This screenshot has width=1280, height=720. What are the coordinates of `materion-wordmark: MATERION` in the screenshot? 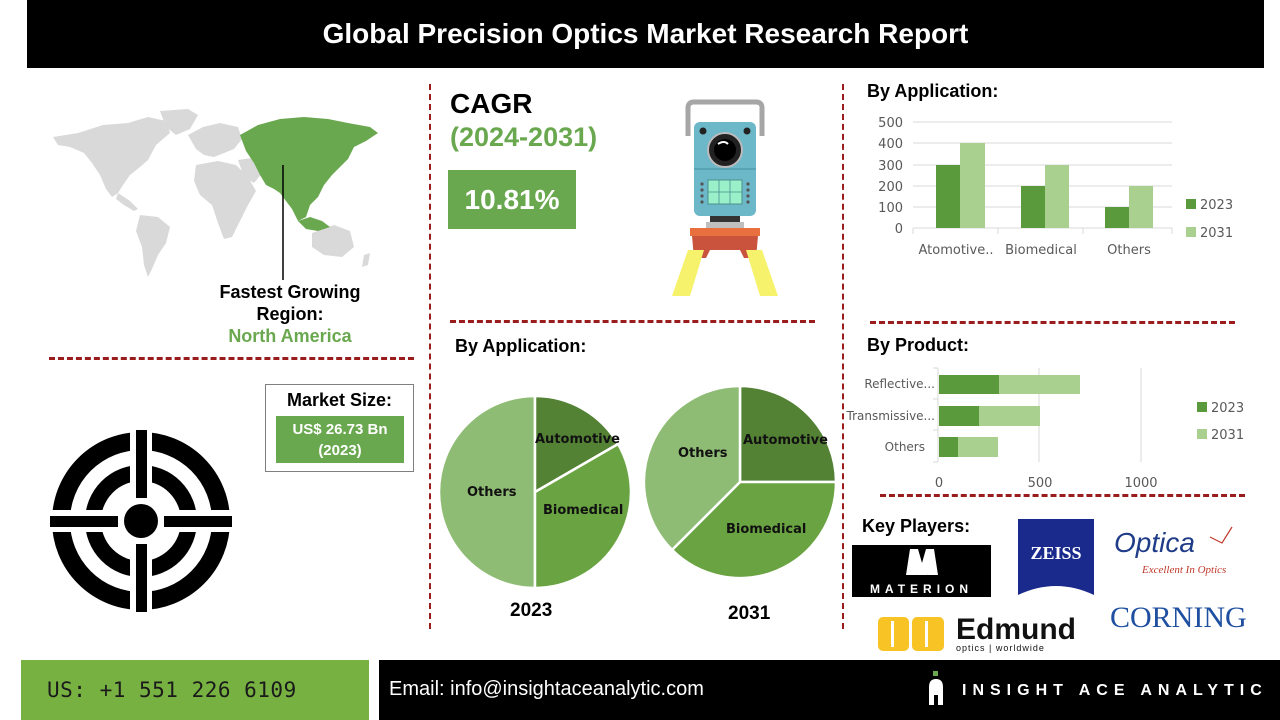 It's located at (921, 589).